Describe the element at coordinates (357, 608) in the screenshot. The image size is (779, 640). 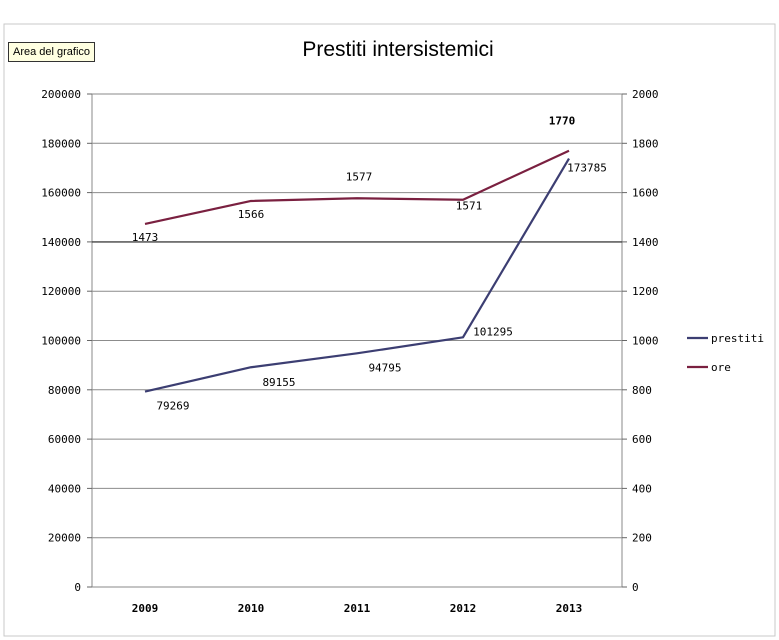
I see `x-axis-tick-label: 2011` at that location.